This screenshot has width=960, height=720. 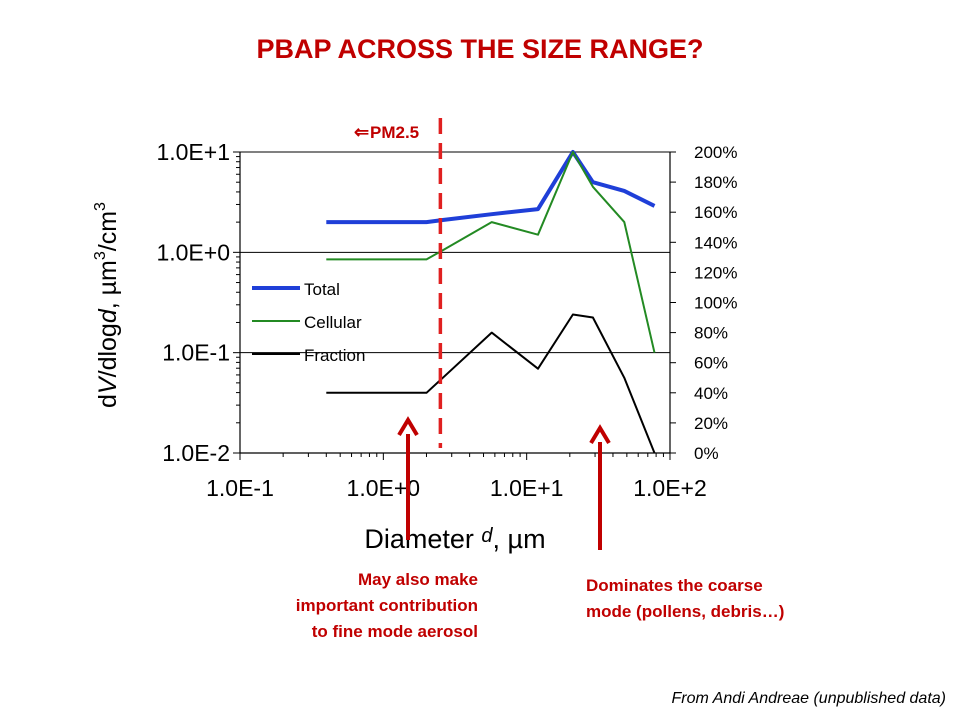 What do you see at coordinates (193, 252) in the screenshot?
I see `y-tick-label: 1.0E+0` at bounding box center [193, 252].